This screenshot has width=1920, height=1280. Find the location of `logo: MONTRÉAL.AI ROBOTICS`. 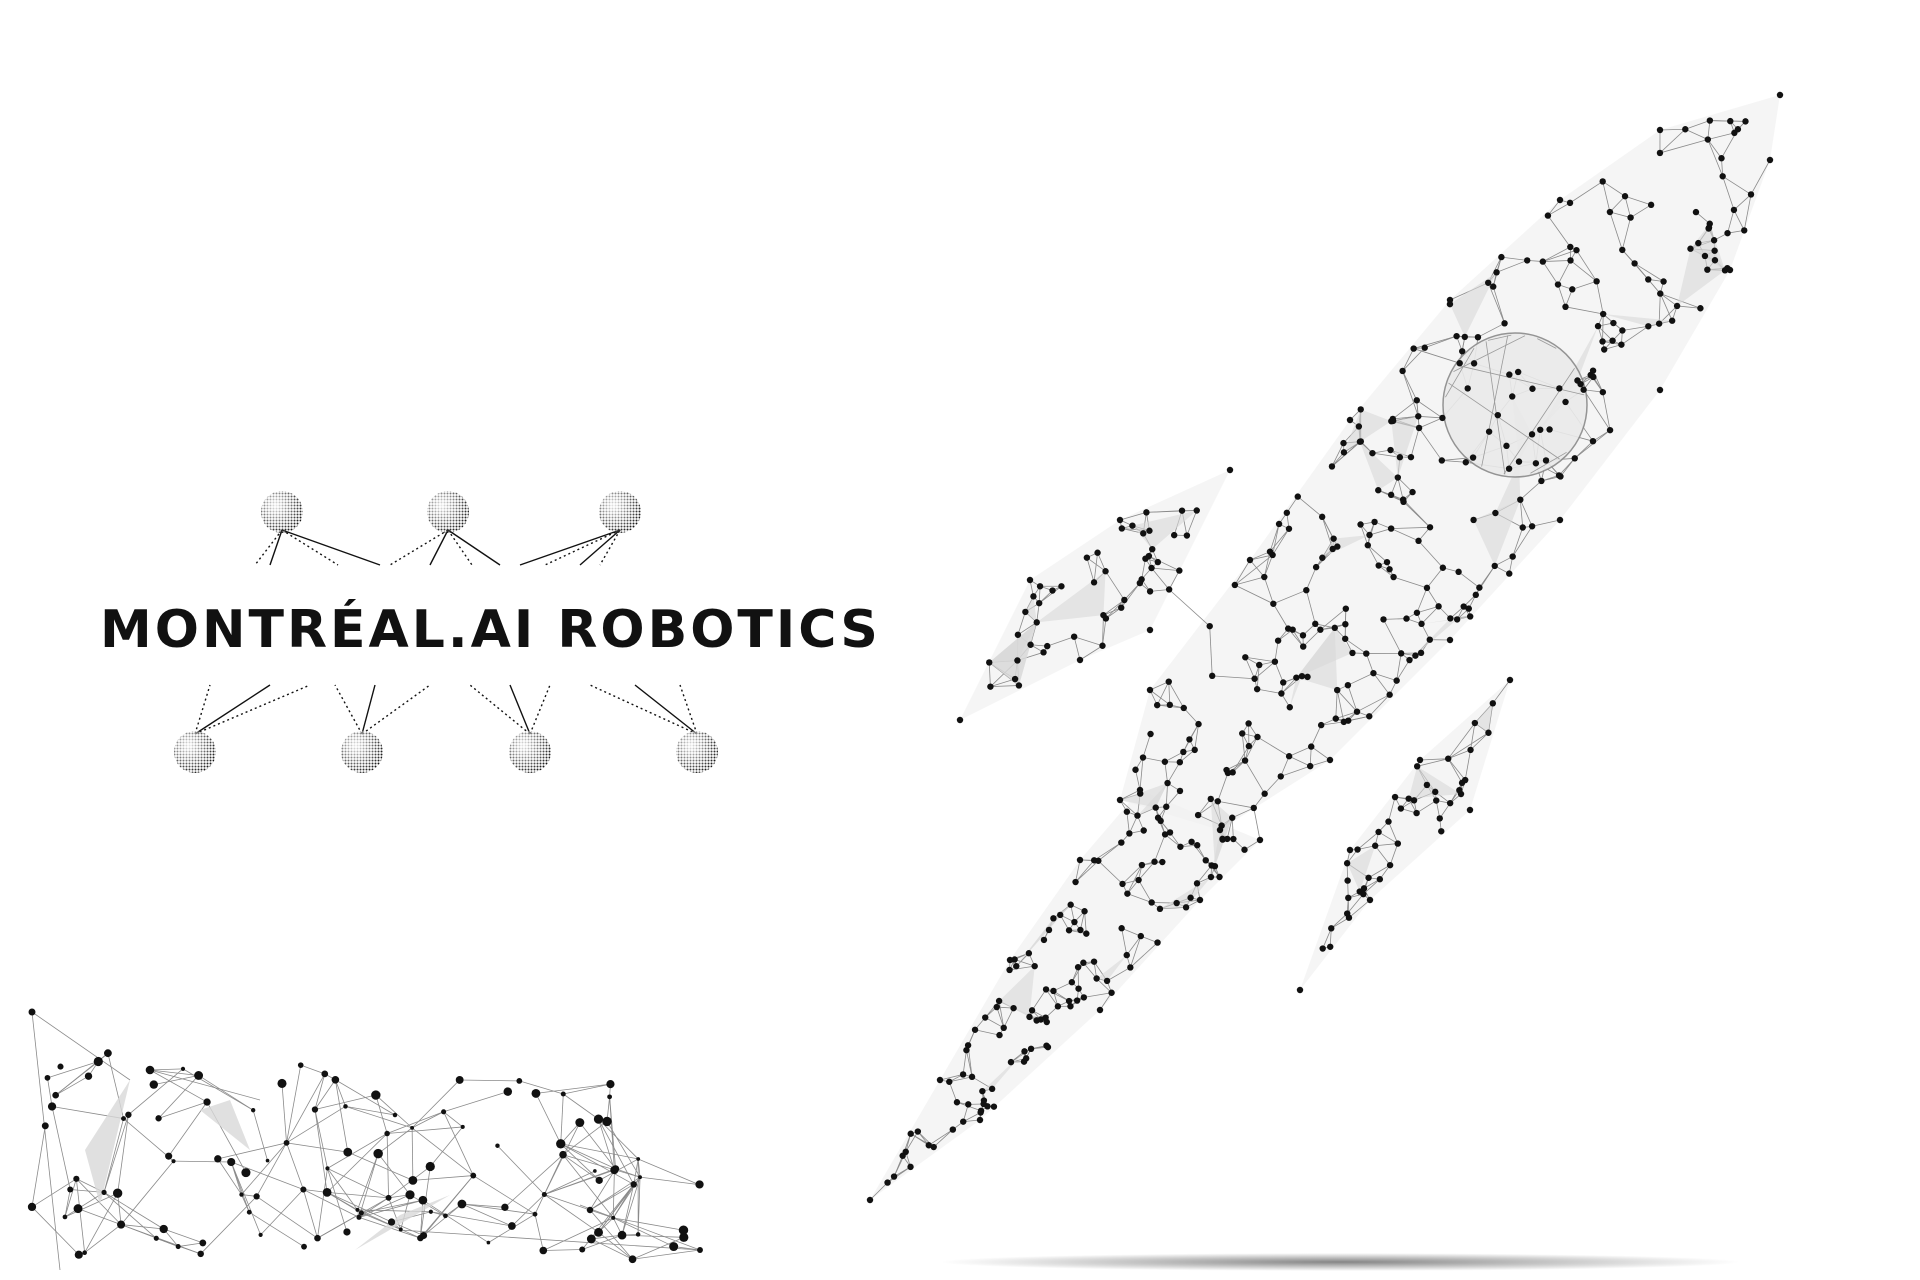

logo: MONTRÉAL.AI ROBOTICS is located at coordinates (480, 630).